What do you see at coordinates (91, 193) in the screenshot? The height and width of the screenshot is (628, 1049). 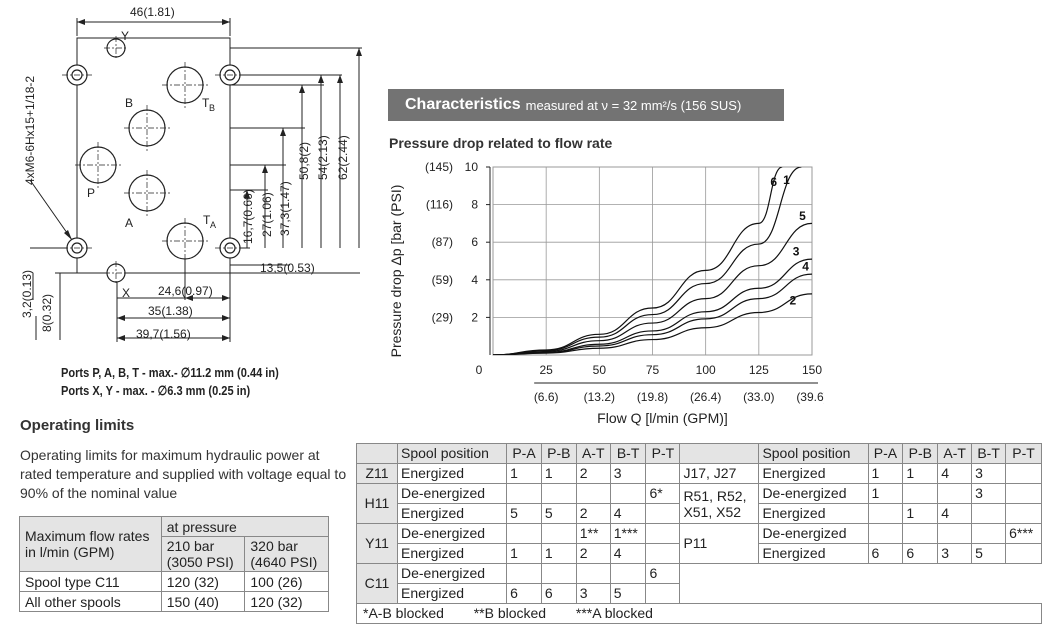 I see `port-label-p: P` at bounding box center [91, 193].